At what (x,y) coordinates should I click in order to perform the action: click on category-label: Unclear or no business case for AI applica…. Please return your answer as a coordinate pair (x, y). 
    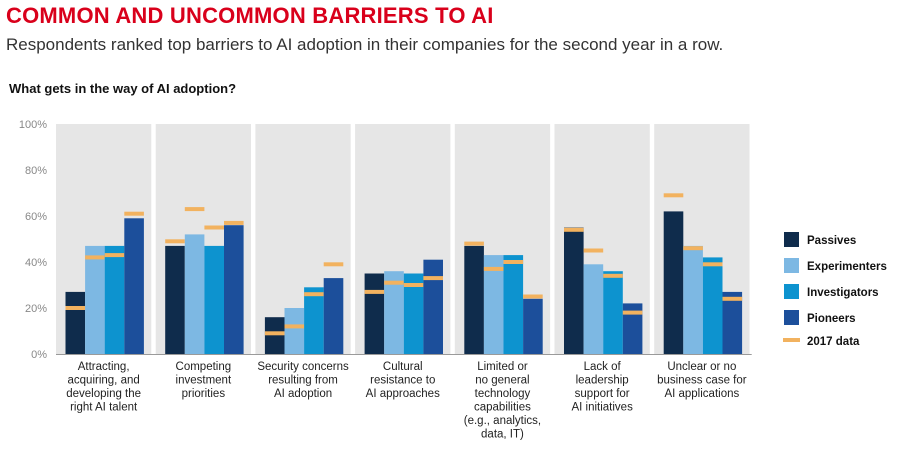
    Looking at the image, I should click on (702, 380).